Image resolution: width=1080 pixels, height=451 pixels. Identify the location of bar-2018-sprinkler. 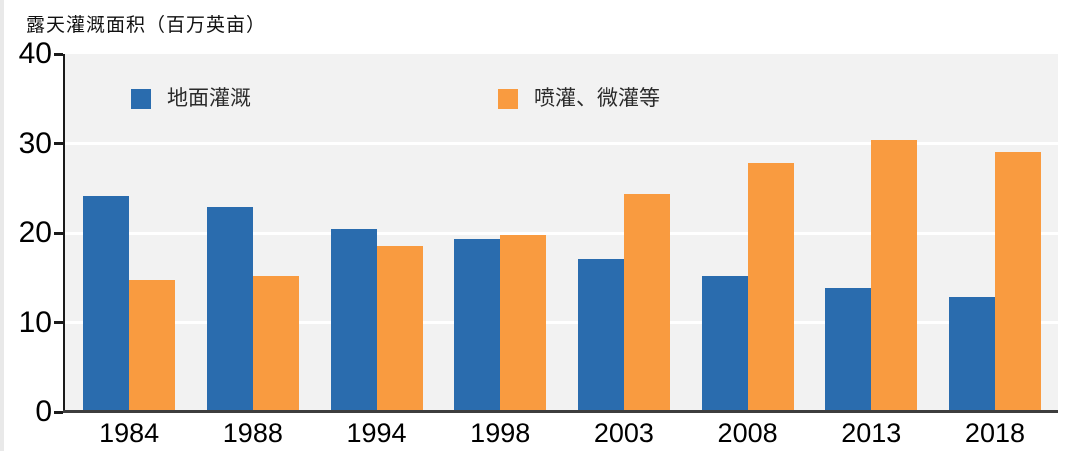
(1017, 281).